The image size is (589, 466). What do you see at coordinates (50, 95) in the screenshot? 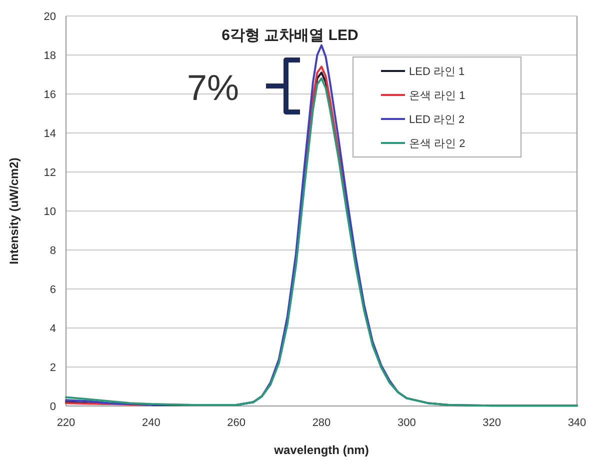
I see `y-tick-label: 16` at bounding box center [50, 95].